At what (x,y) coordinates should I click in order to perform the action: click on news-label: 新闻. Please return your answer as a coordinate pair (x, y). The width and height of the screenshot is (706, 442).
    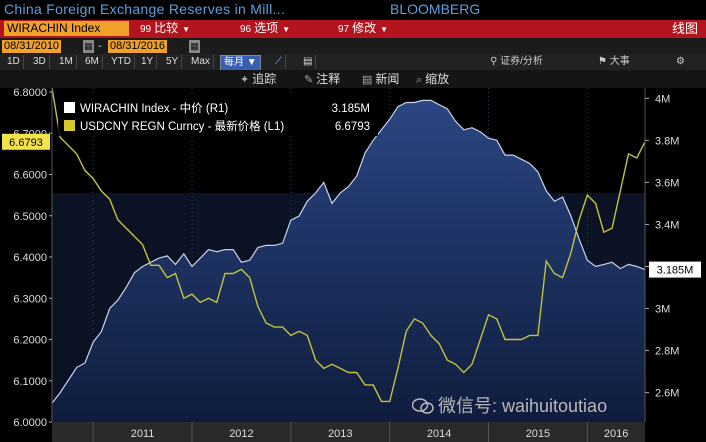
    Looking at the image, I should click on (387, 79).